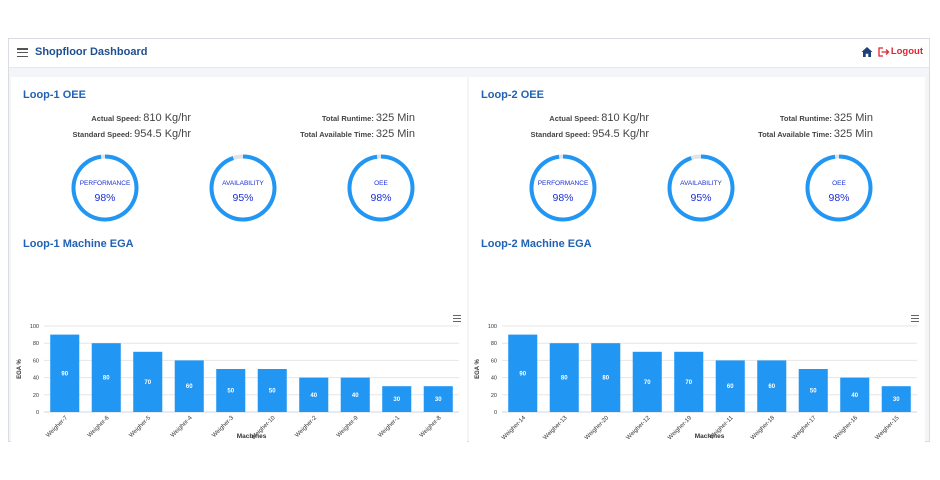  I want to click on home-icon, so click(867, 52).